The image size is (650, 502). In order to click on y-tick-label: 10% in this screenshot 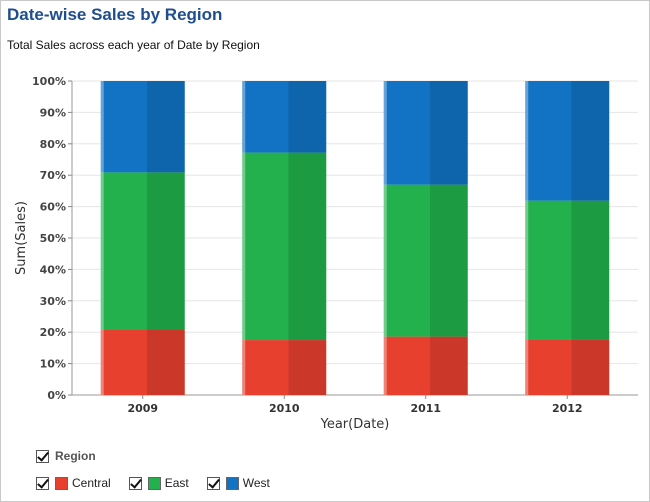, I will do `click(53, 364)`.